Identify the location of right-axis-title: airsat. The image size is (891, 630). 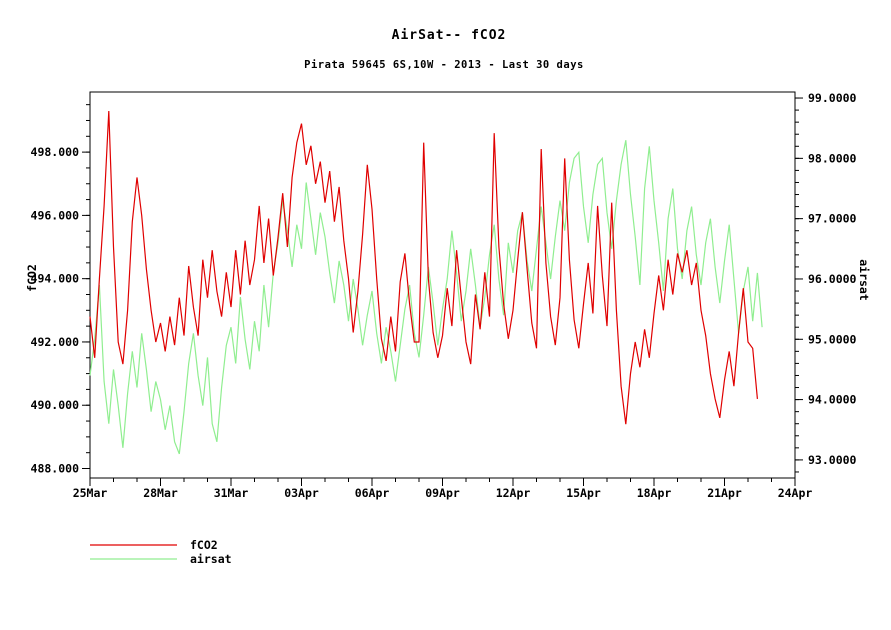
(864, 280).